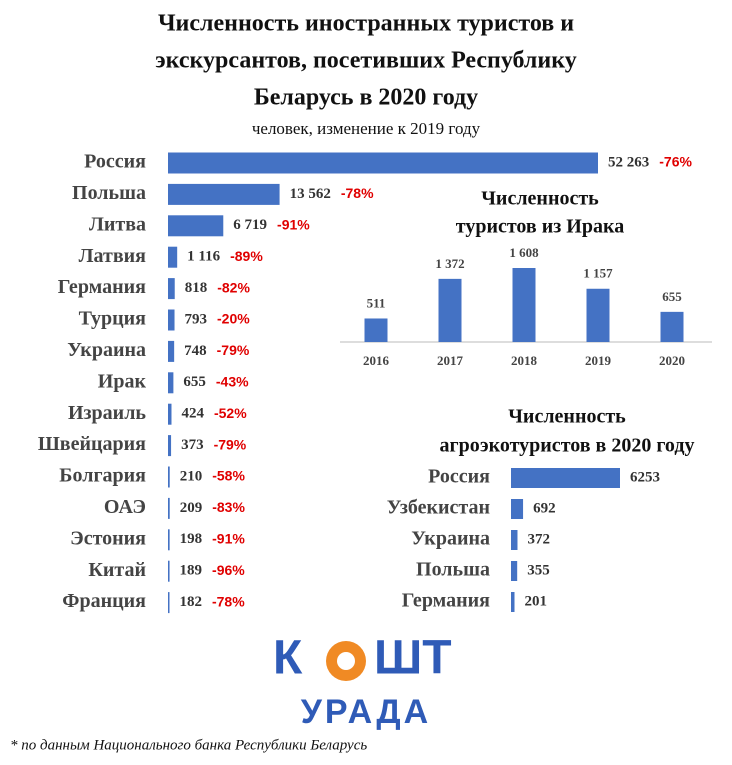  Describe the element at coordinates (196, 319) in the screenshot. I see `value-label: 793` at that location.